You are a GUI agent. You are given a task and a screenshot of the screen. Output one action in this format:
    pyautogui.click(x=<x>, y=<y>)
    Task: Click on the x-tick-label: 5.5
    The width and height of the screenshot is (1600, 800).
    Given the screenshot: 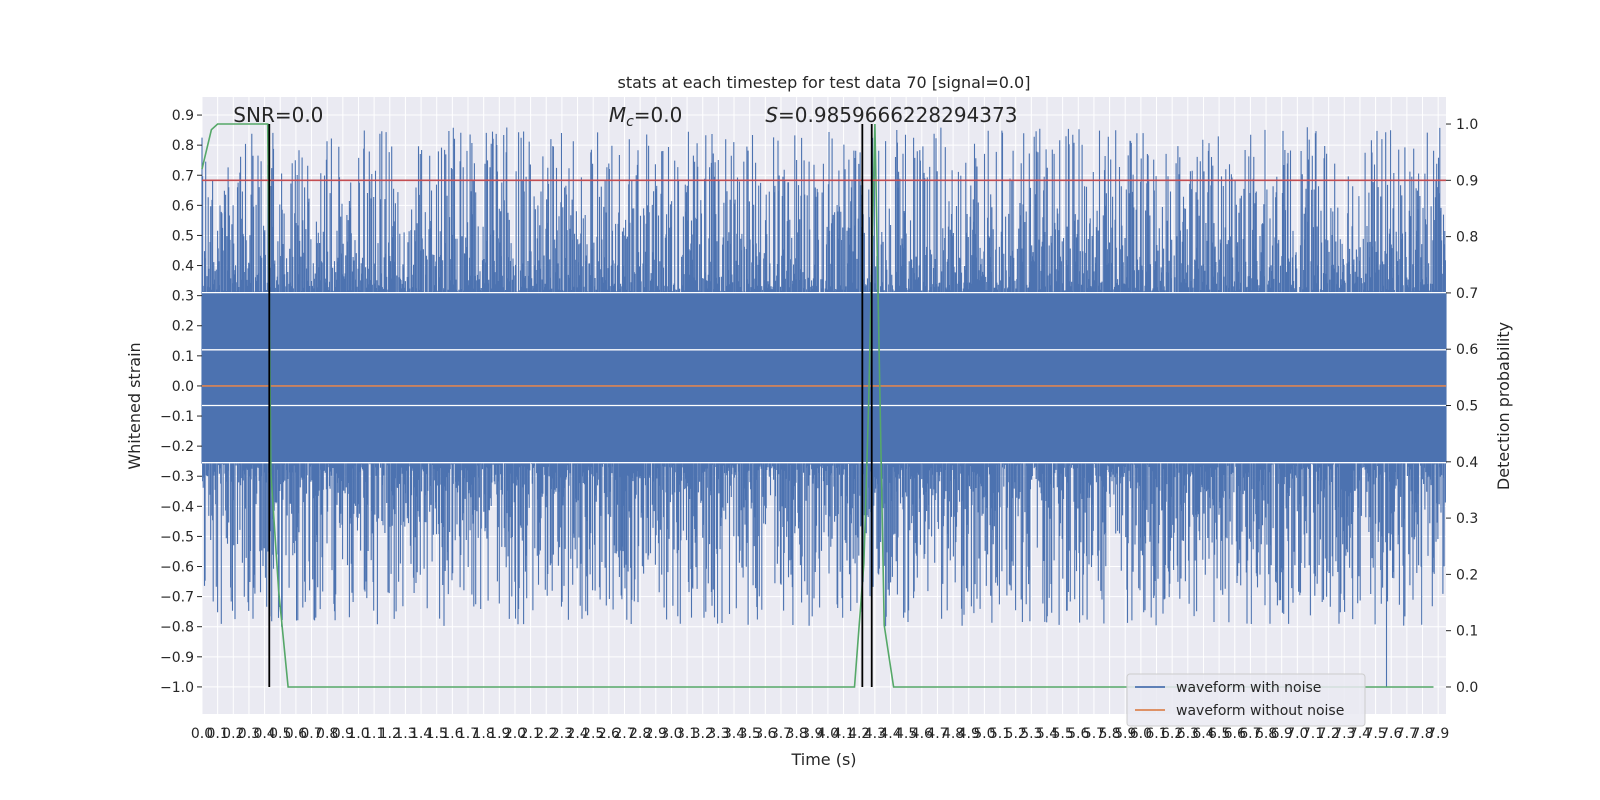 What is the action you would take?
    pyautogui.click(x=1062, y=734)
    